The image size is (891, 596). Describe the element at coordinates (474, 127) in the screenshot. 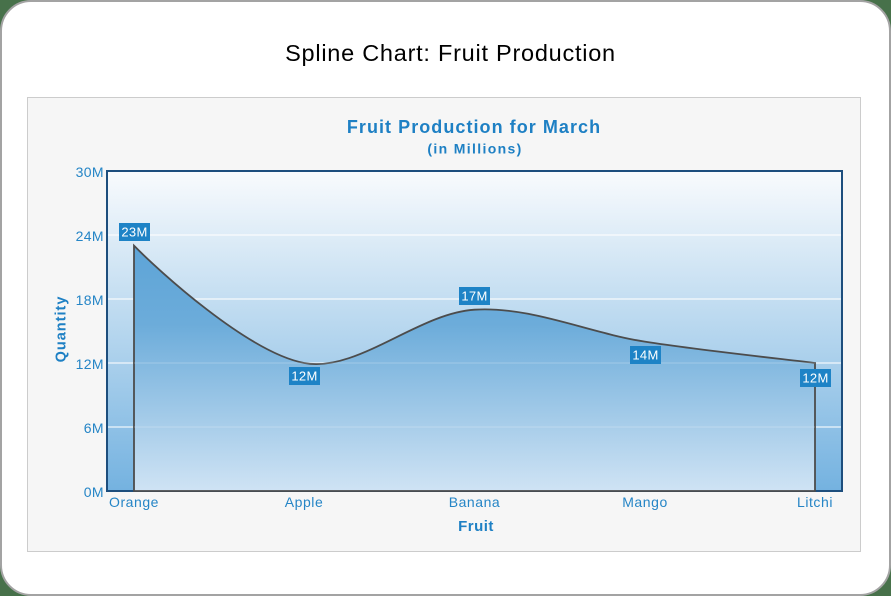

I see `svg-text: Fruit Production for March` at that location.